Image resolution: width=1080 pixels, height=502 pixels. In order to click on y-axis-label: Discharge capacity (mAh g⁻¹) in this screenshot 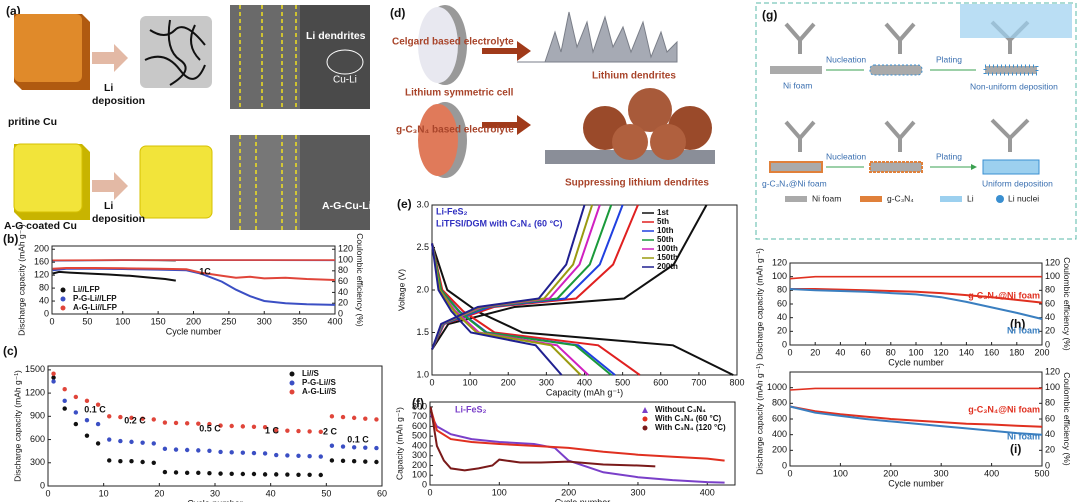, I will do `click(21, 280)`.